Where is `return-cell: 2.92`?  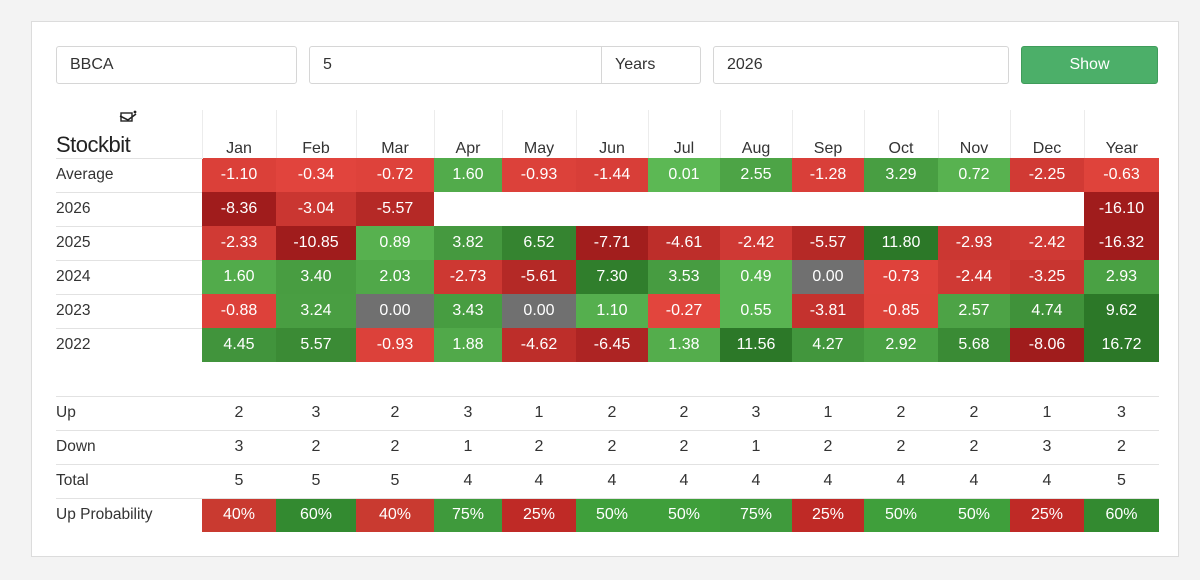
return-cell: 2.92 is located at coordinates (901, 345).